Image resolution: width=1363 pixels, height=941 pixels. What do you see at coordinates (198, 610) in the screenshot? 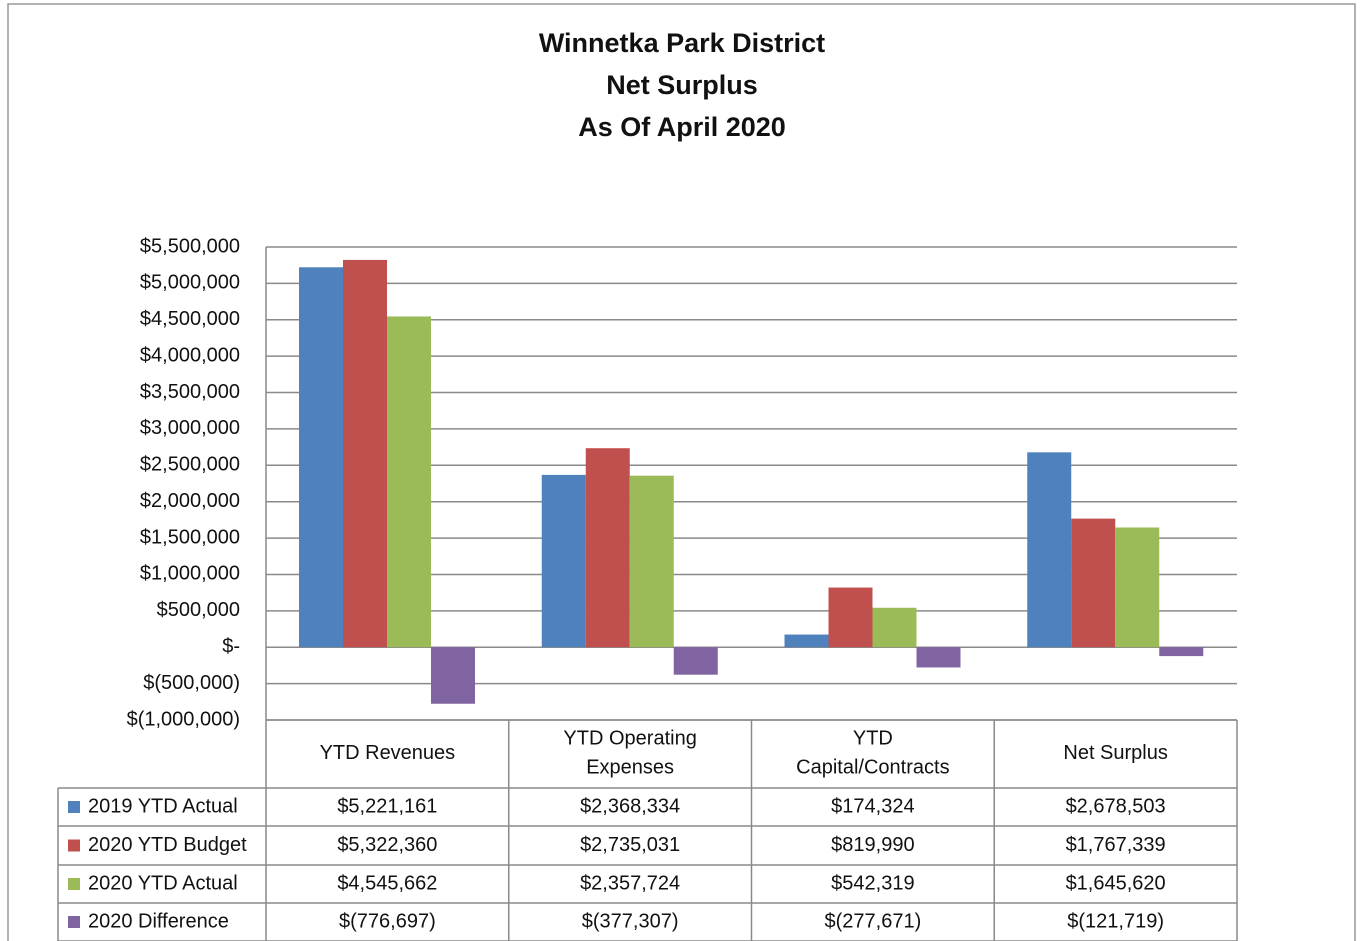
I see `y-tick-label: $500,000` at bounding box center [198, 610].